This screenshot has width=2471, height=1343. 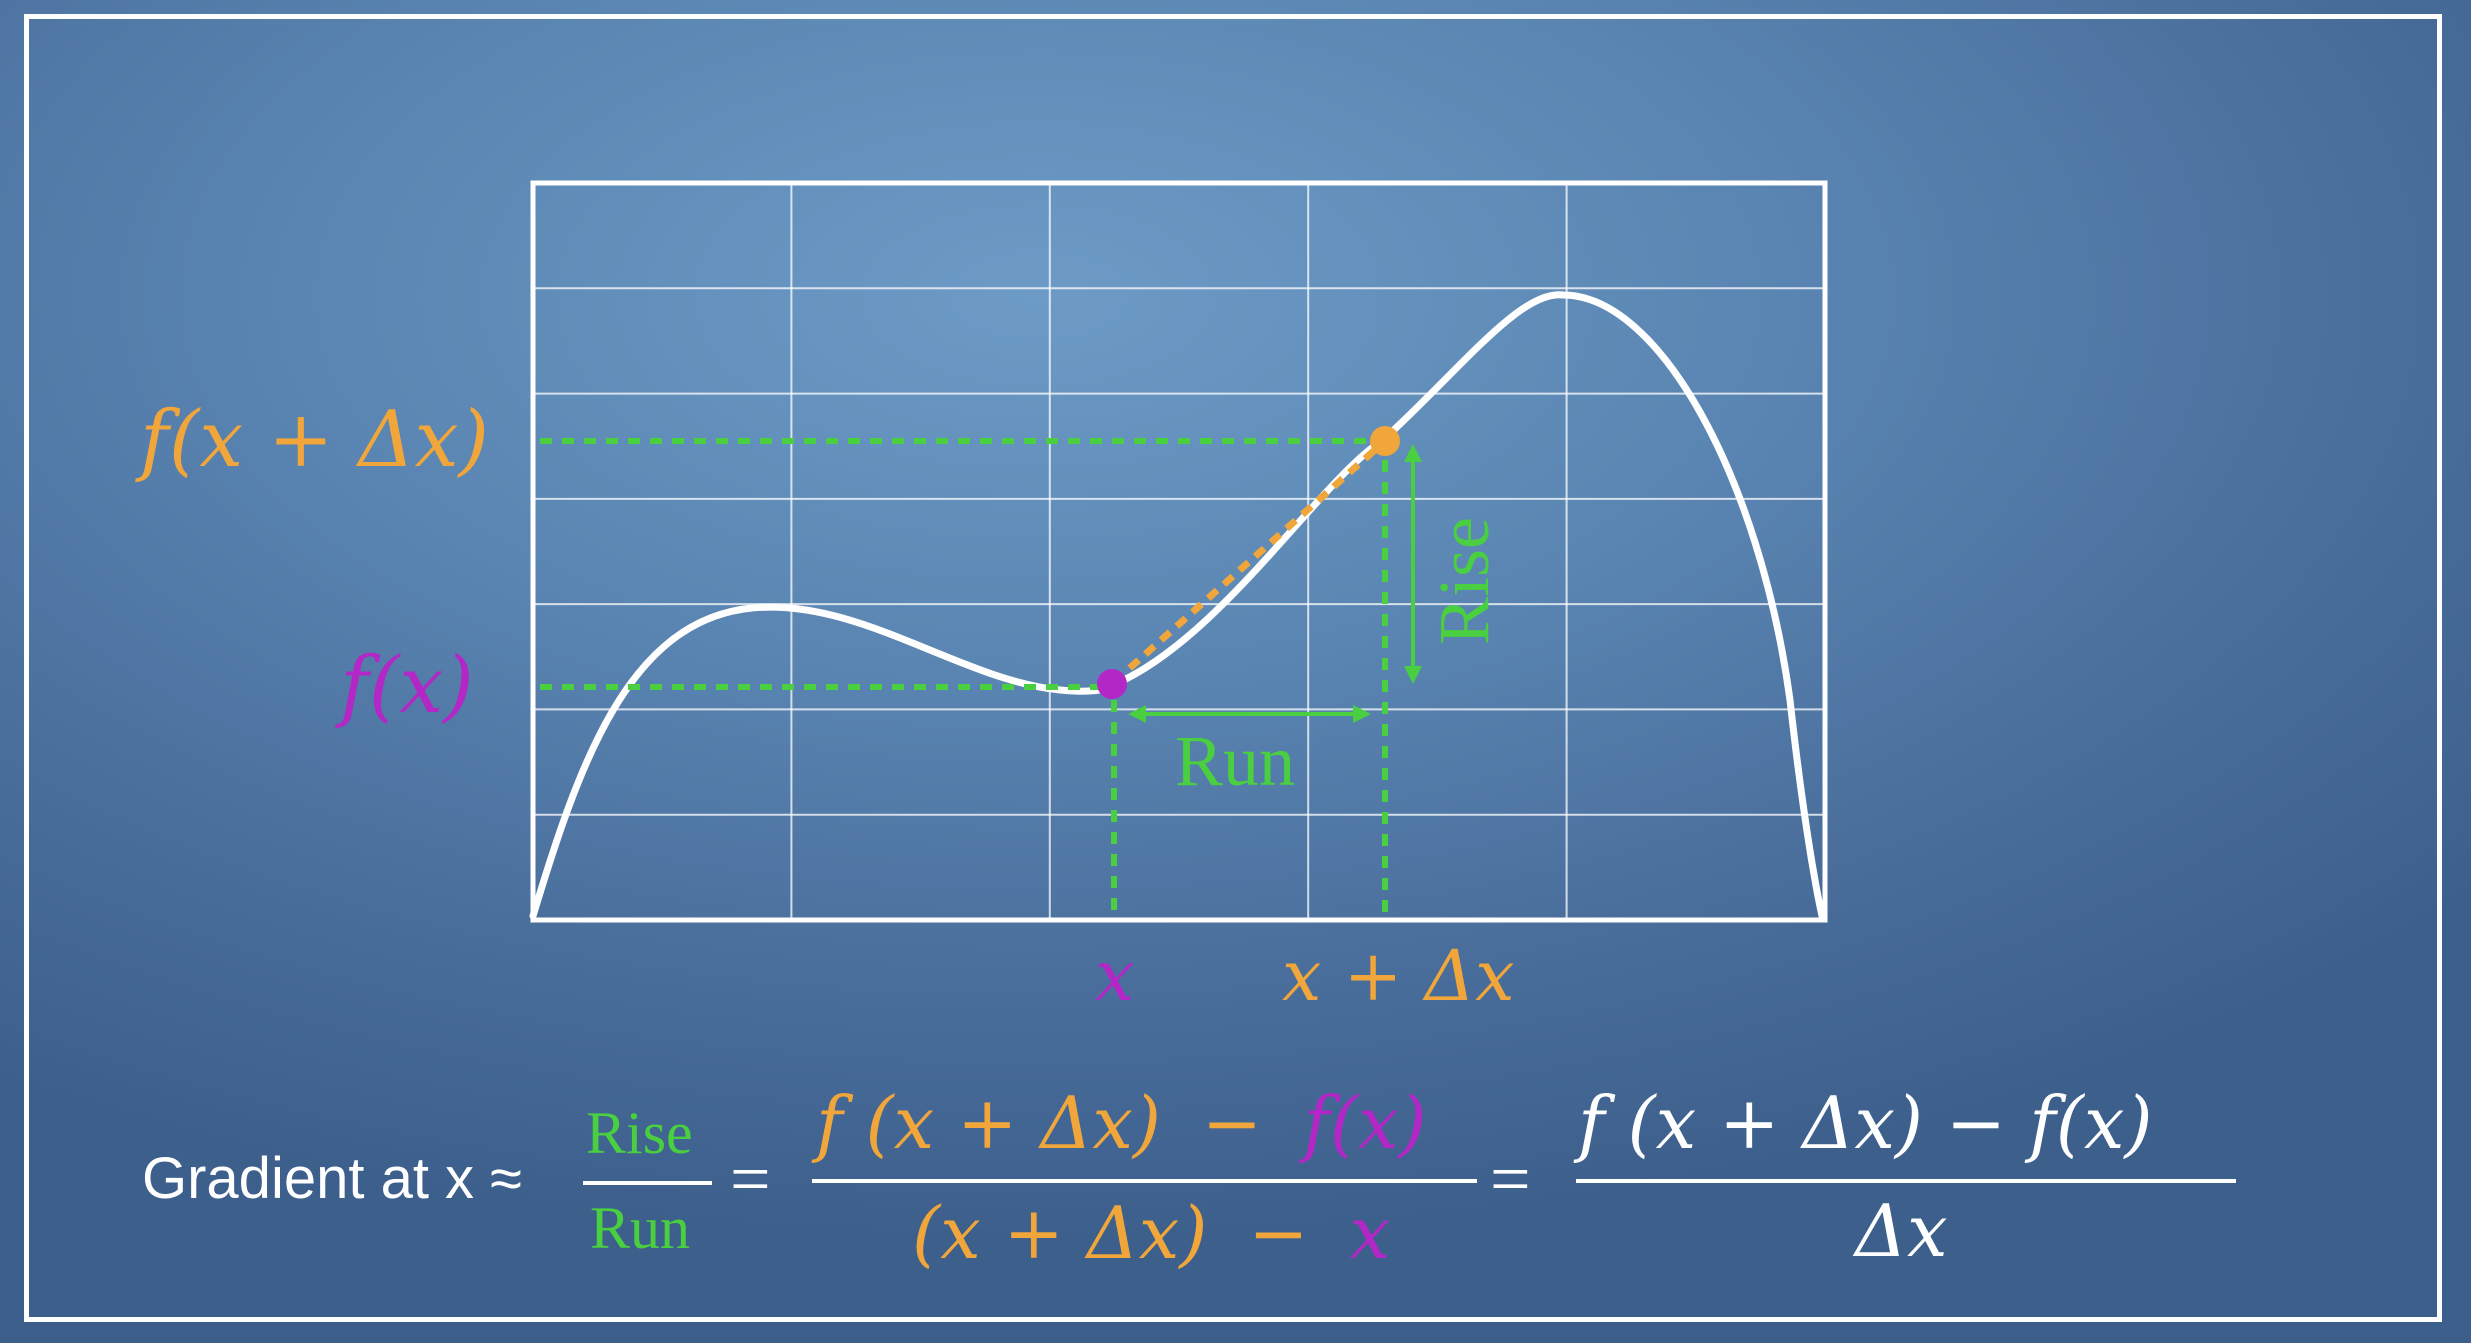 I want to click on label-fxdx: f(x + Δx), so click(x=312, y=440).